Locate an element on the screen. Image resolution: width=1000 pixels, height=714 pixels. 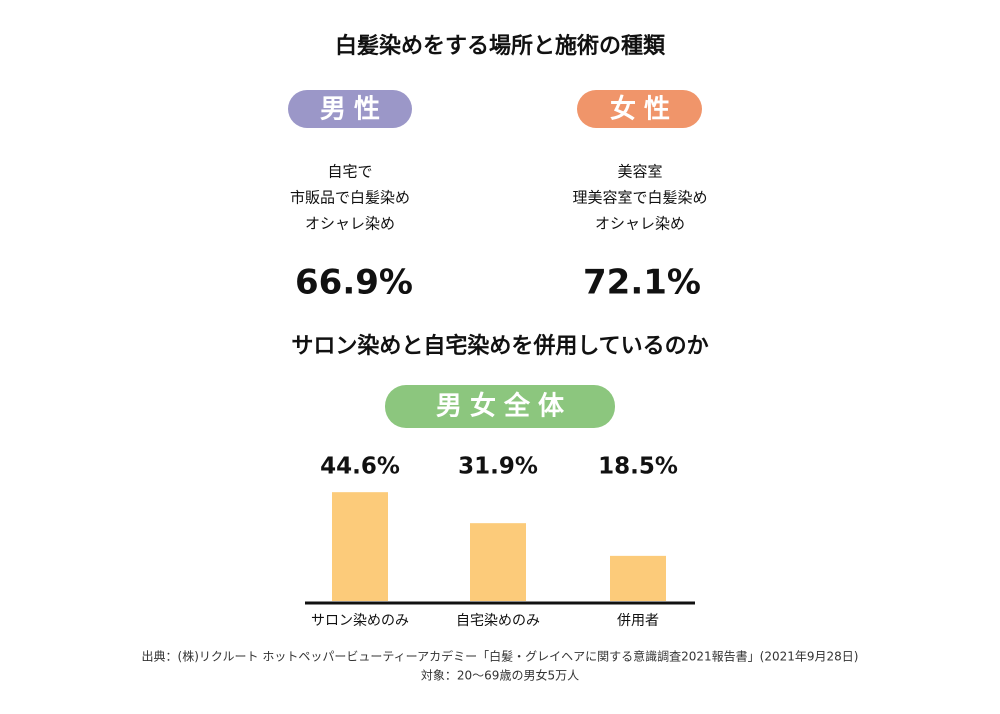
women-line: 美容室 is located at coordinates (639, 172).